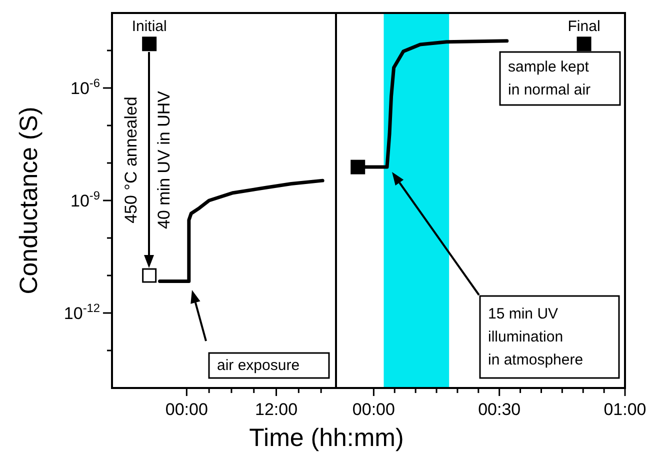 The width and height of the screenshot is (653, 453). Describe the element at coordinates (29, 200) in the screenshot. I see `y-axis-title: Conductance (S)` at that location.